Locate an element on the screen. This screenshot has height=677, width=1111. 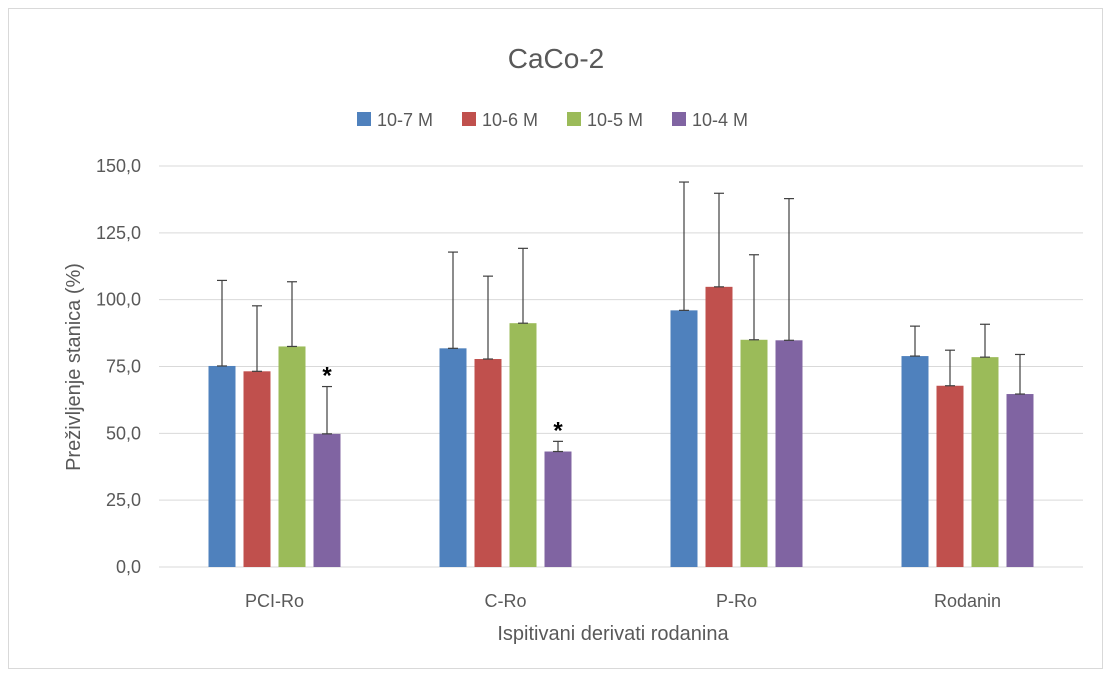
legend: 10-7 M 10-6 M 10-5 M 10-4 M is located at coordinates (552, 120).